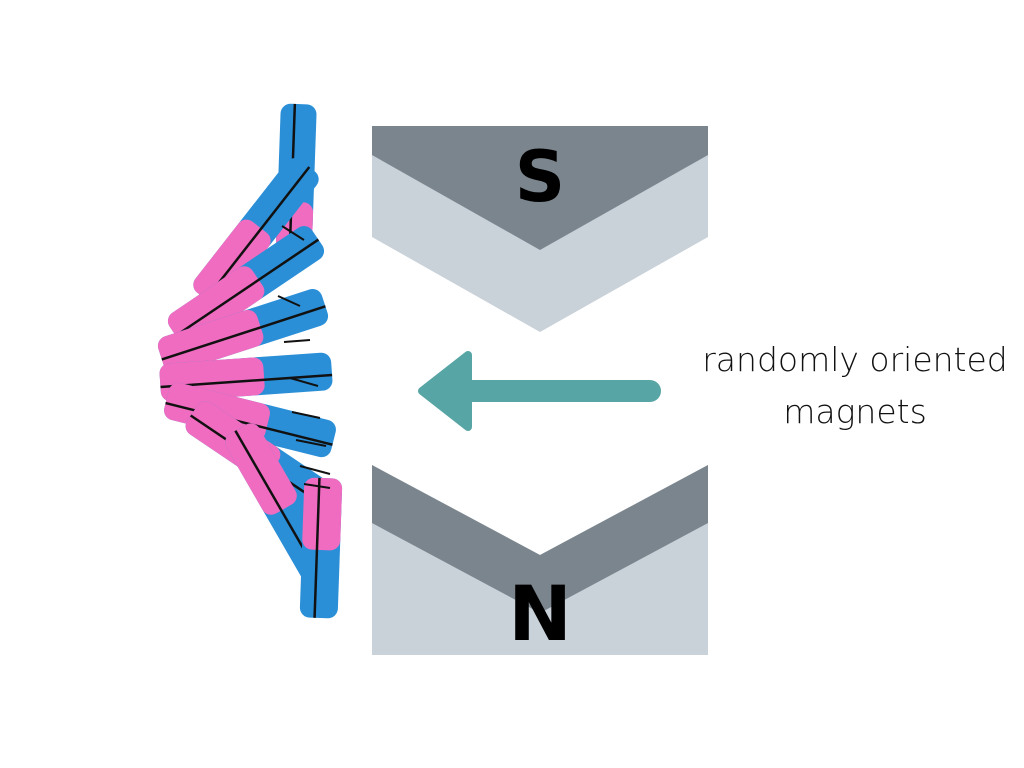  What do you see at coordinates (855, 411) in the screenshot?
I see `caption-line-2: magnets` at bounding box center [855, 411].